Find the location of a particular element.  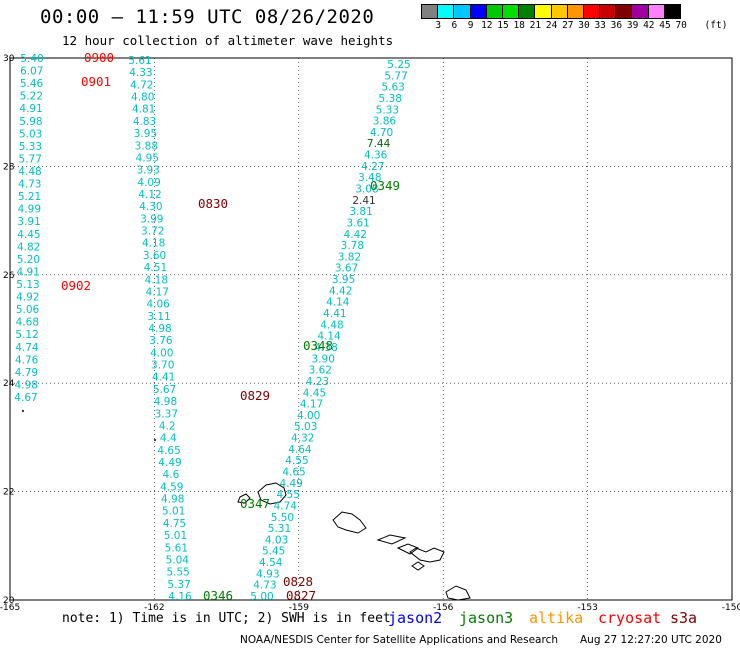

satellite-name-cryosat: cryosat is located at coordinates (630, 618).